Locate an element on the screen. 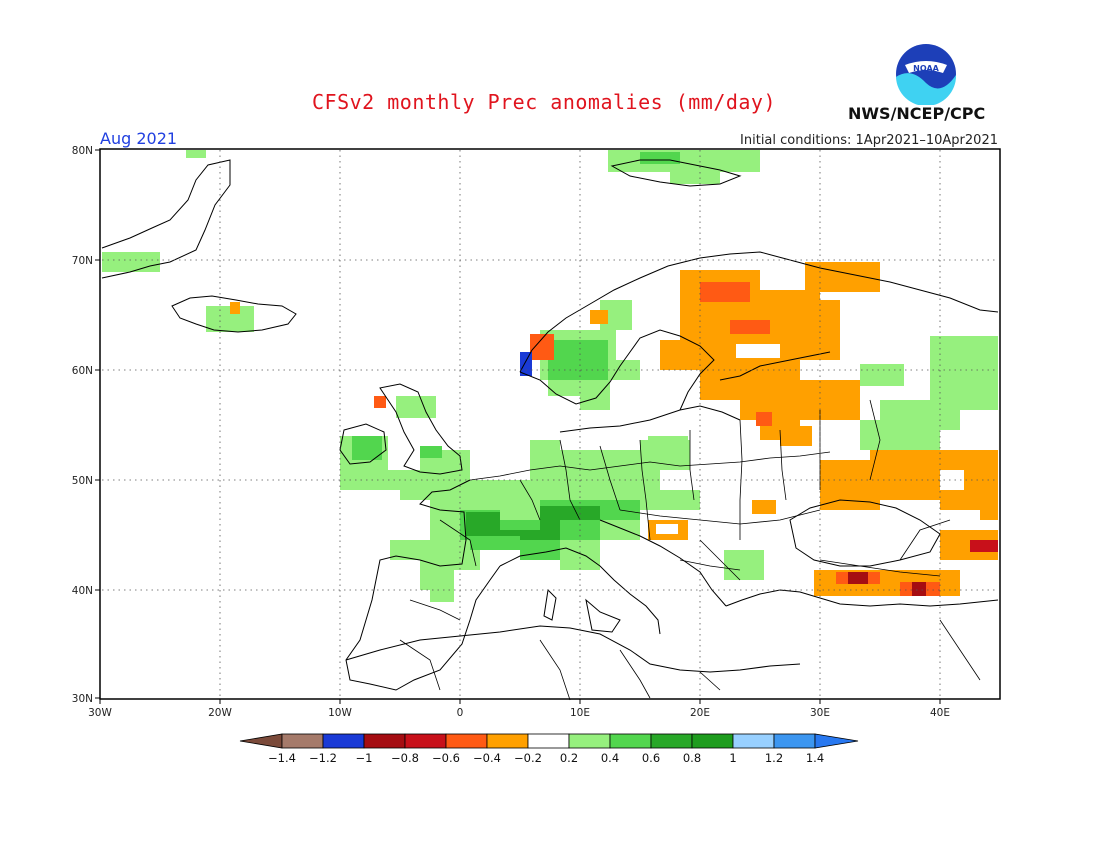 This screenshot has height=850, width=1100. colorbar-label: 0.8 is located at coordinates (692, 758).